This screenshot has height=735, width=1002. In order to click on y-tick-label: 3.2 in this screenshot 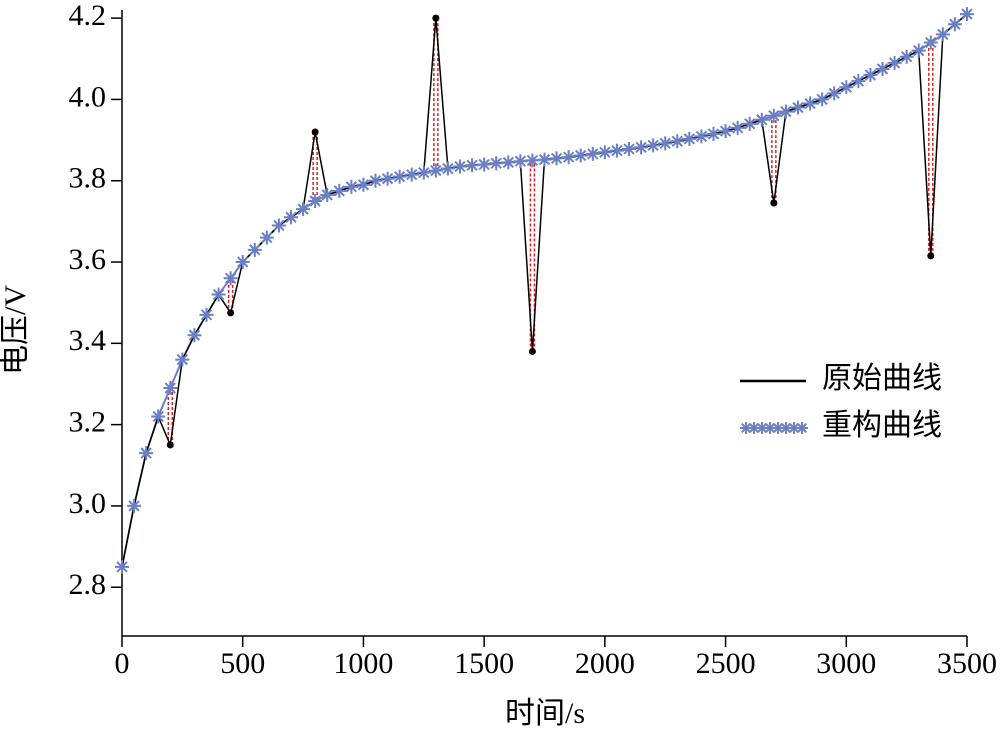, I will do `click(88, 422)`.